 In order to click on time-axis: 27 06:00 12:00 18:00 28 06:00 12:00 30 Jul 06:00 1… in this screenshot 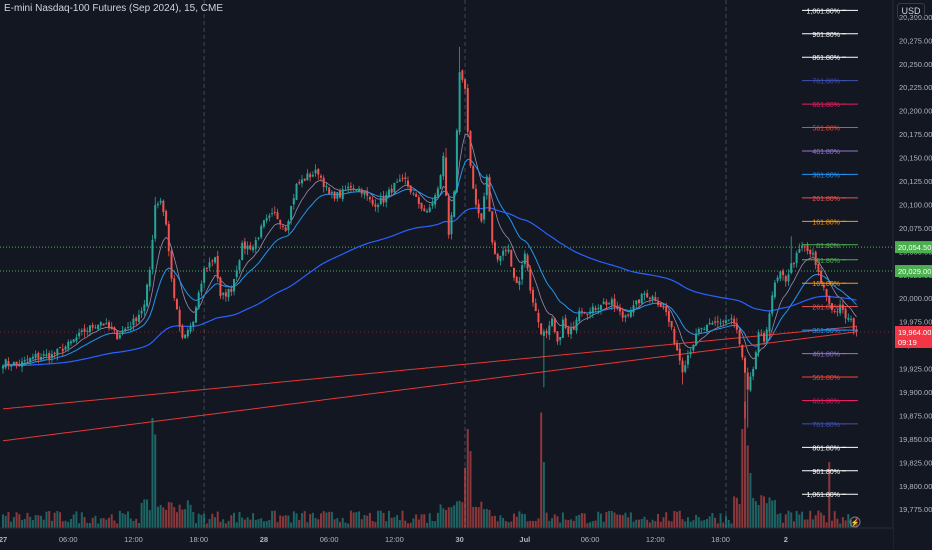, I will do `click(446, 533)`.